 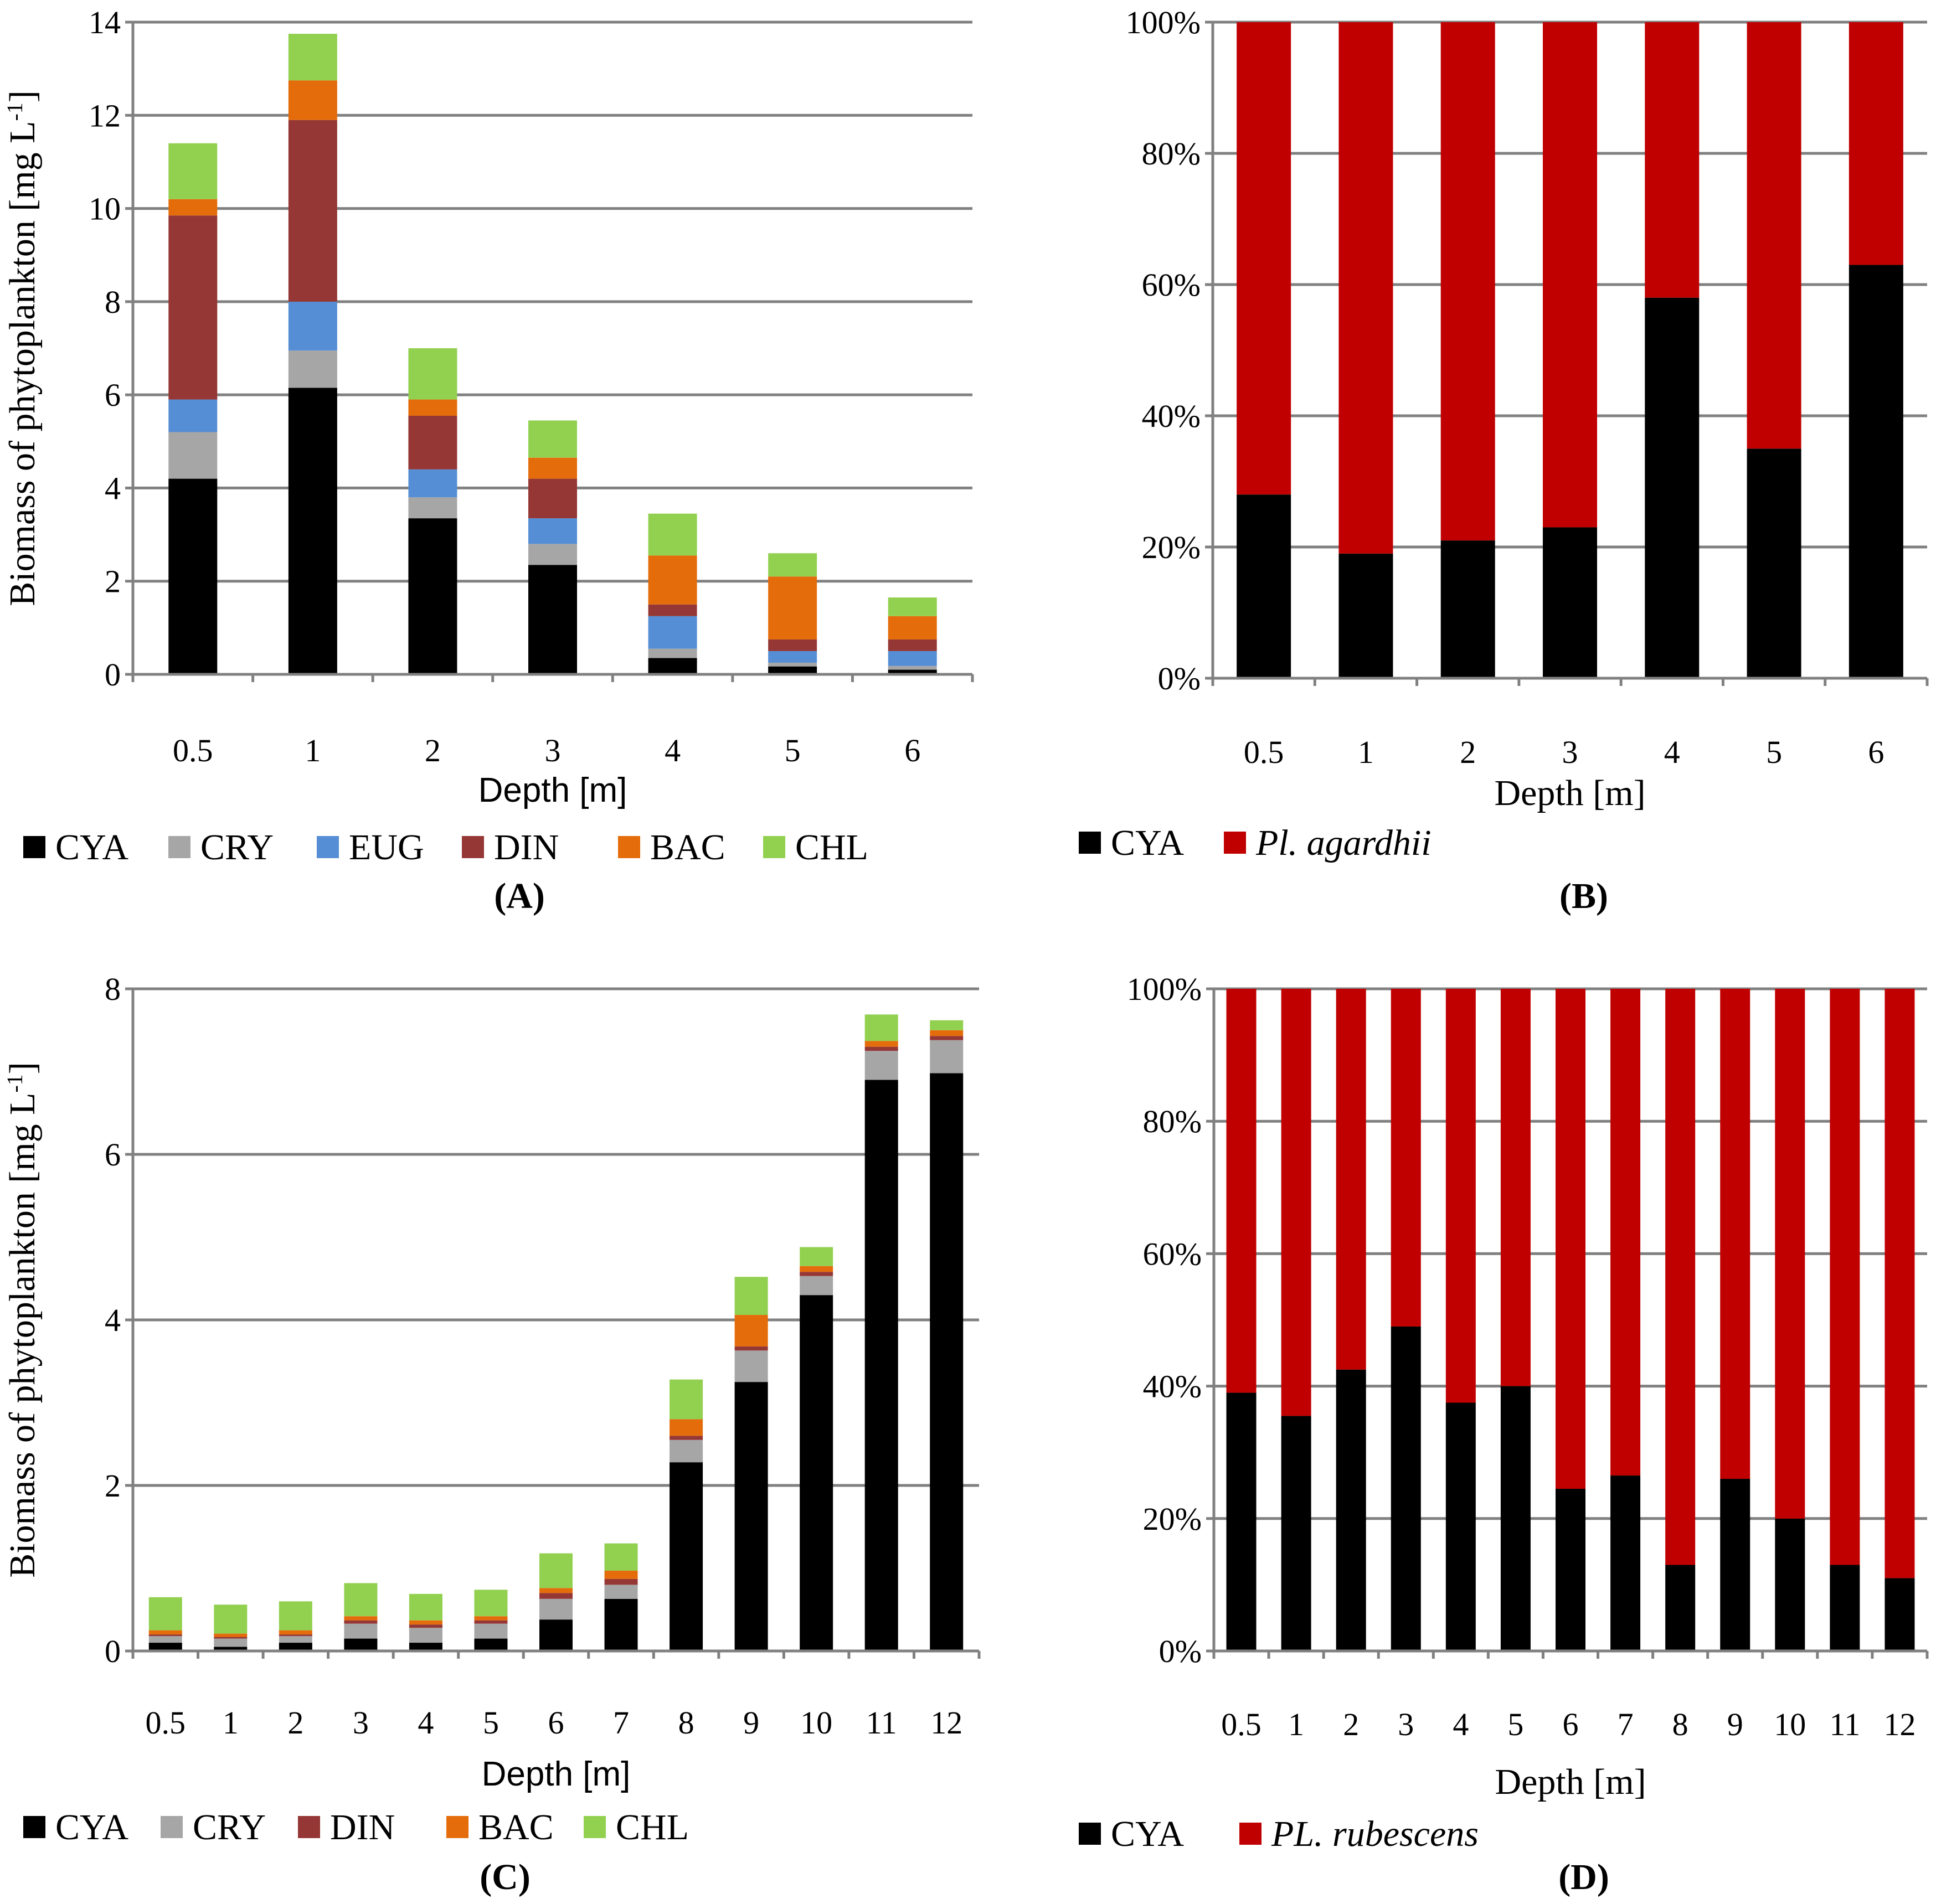 I want to click on legend-label-cya: CYA, so click(x=91, y=1827).